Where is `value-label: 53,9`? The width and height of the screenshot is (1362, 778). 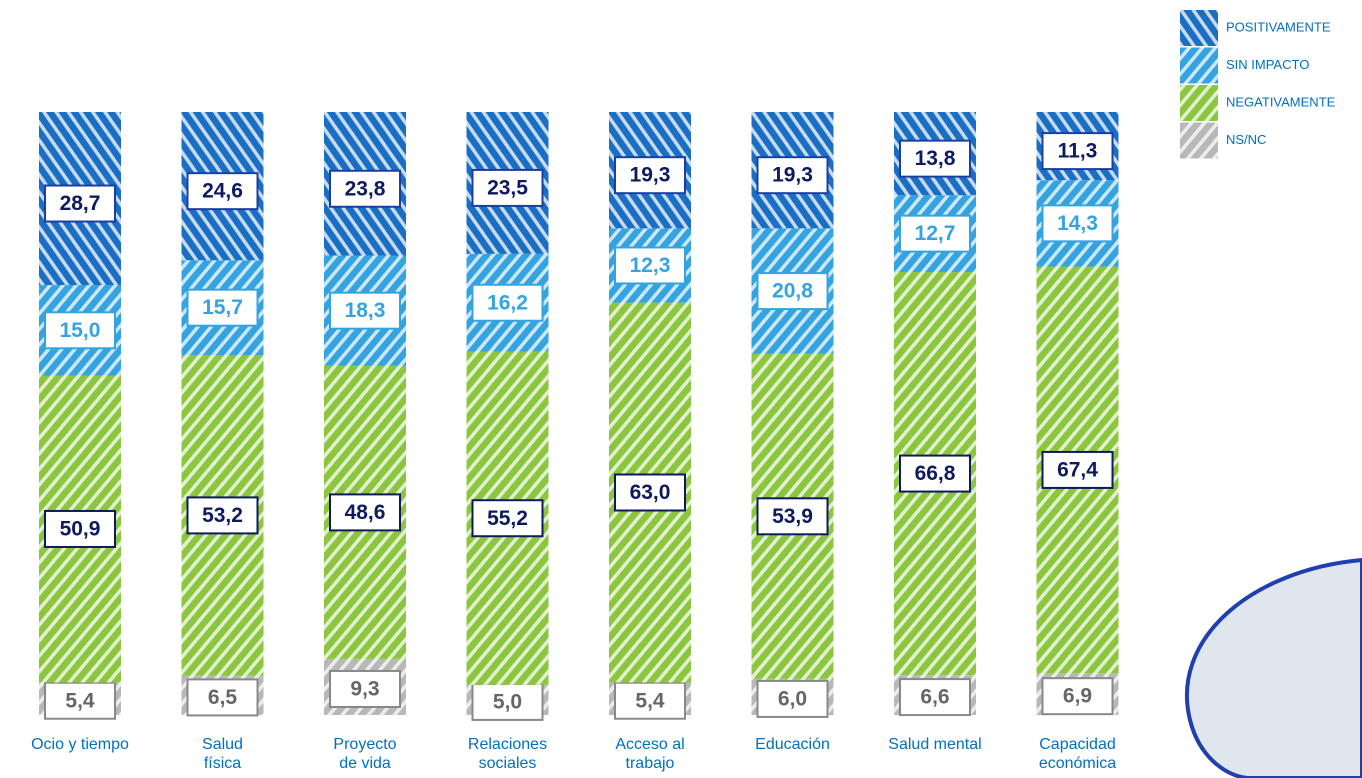 value-label: 53,9 is located at coordinates (792, 516).